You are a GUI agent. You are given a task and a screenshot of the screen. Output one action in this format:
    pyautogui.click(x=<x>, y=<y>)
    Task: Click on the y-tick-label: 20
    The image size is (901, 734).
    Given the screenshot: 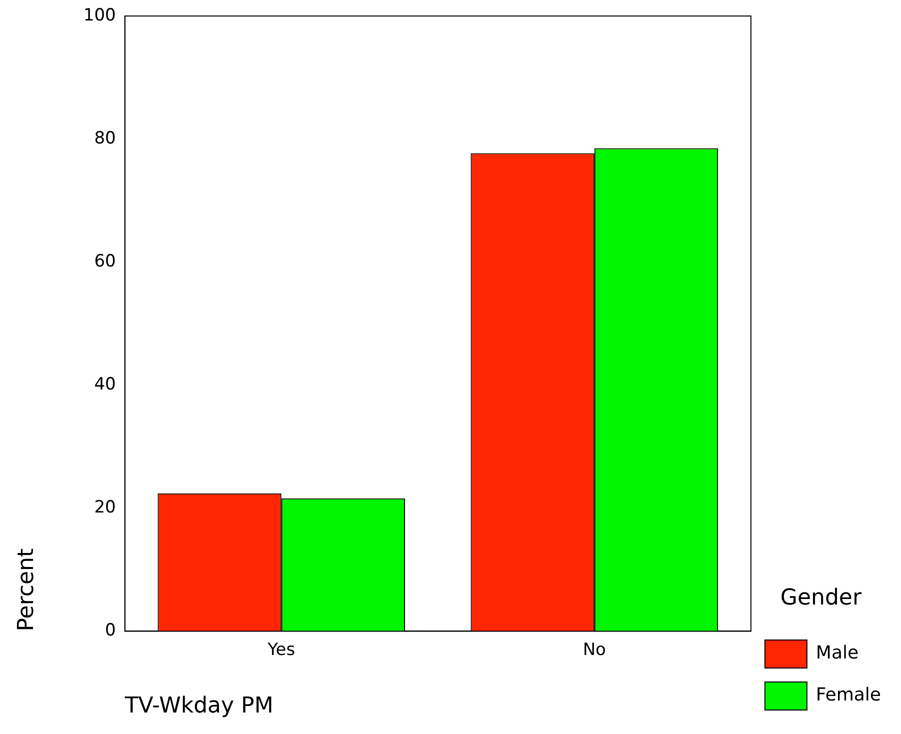 What is the action you would take?
    pyautogui.click(x=105, y=508)
    